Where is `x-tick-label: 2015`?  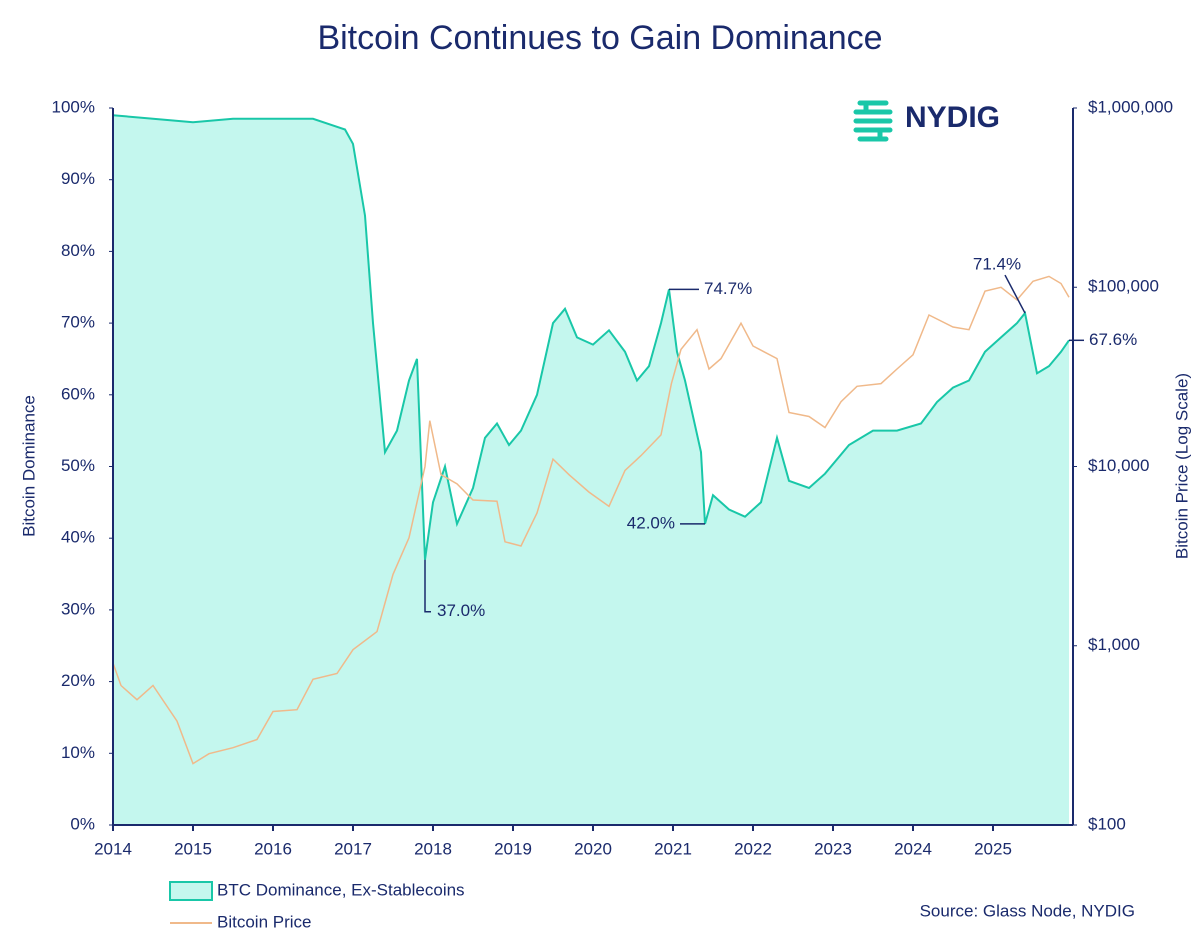 x-tick-label: 2015 is located at coordinates (193, 848).